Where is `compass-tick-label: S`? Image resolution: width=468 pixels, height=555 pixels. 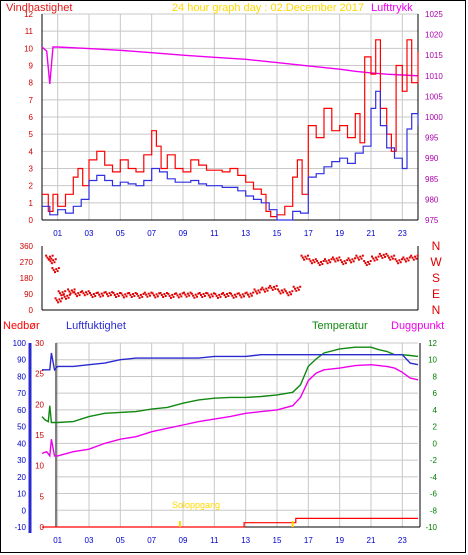 compass-tick-label: S is located at coordinates (436, 278).